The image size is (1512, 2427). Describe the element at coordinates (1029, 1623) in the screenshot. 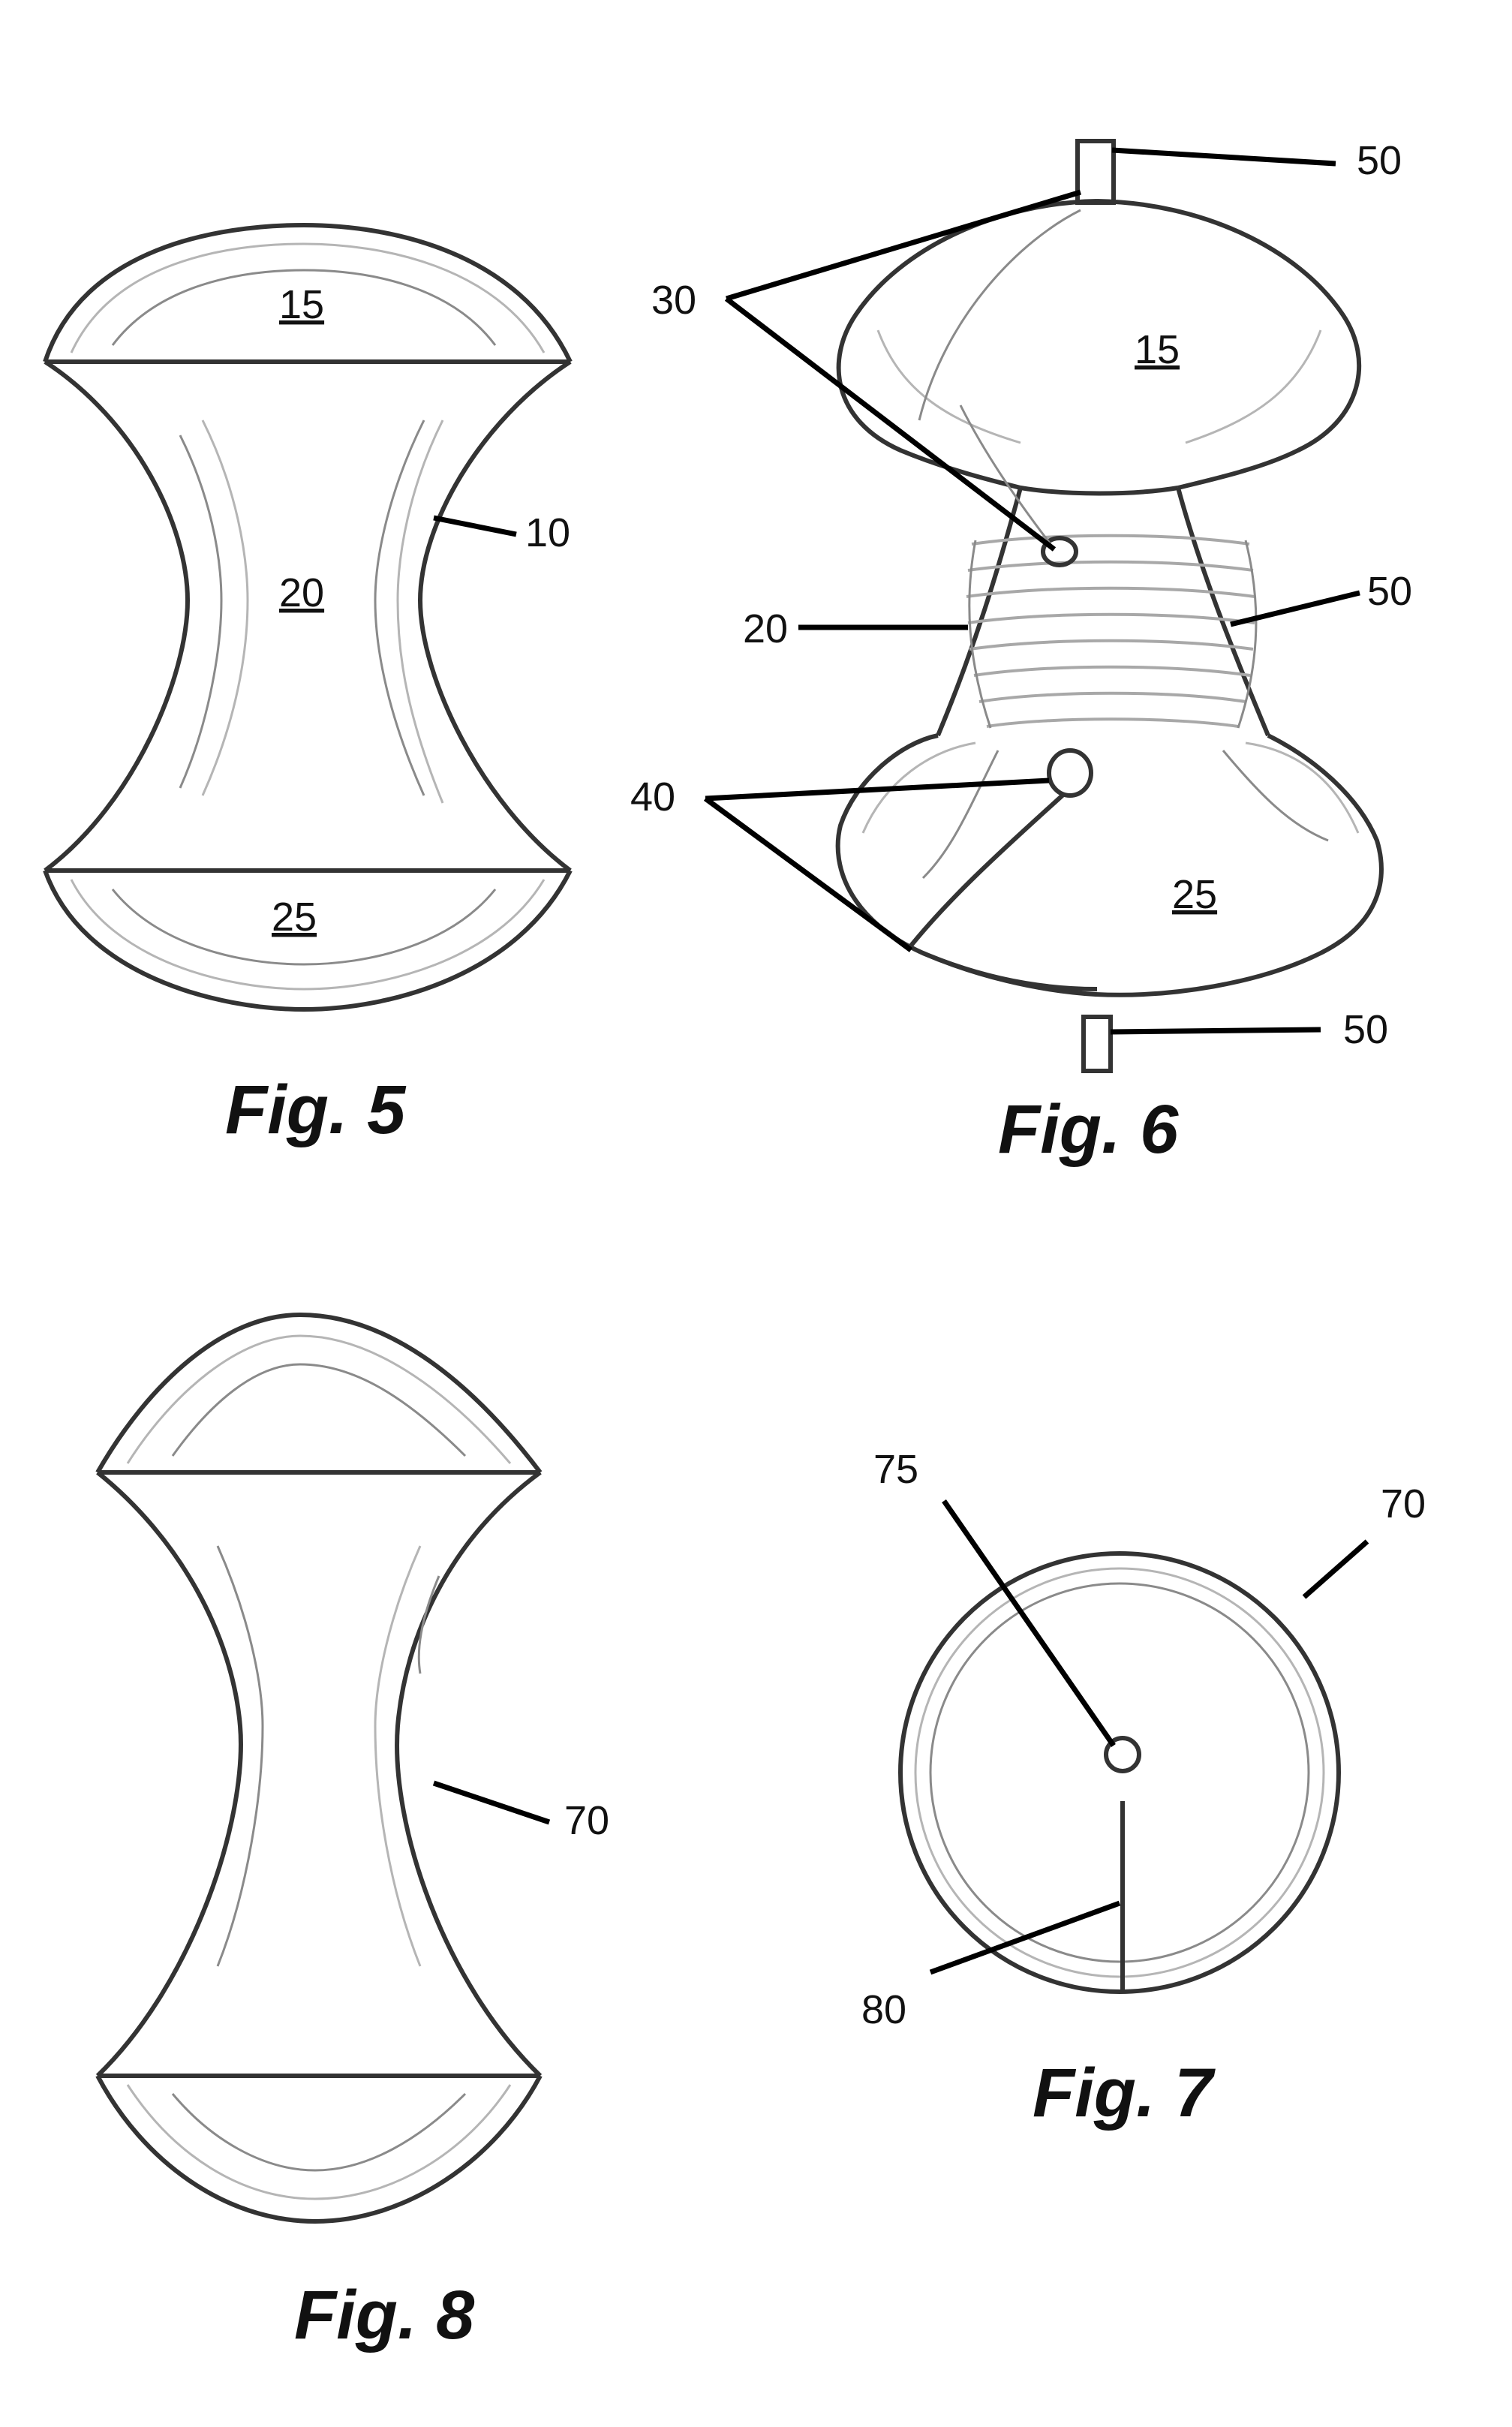

I see `fig7-leader-hole` at that location.